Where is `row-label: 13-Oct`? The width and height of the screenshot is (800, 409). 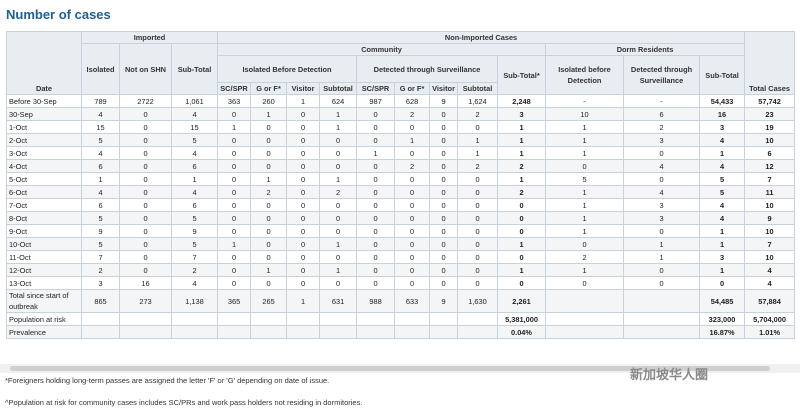
row-label: 13-Oct is located at coordinates (44, 283).